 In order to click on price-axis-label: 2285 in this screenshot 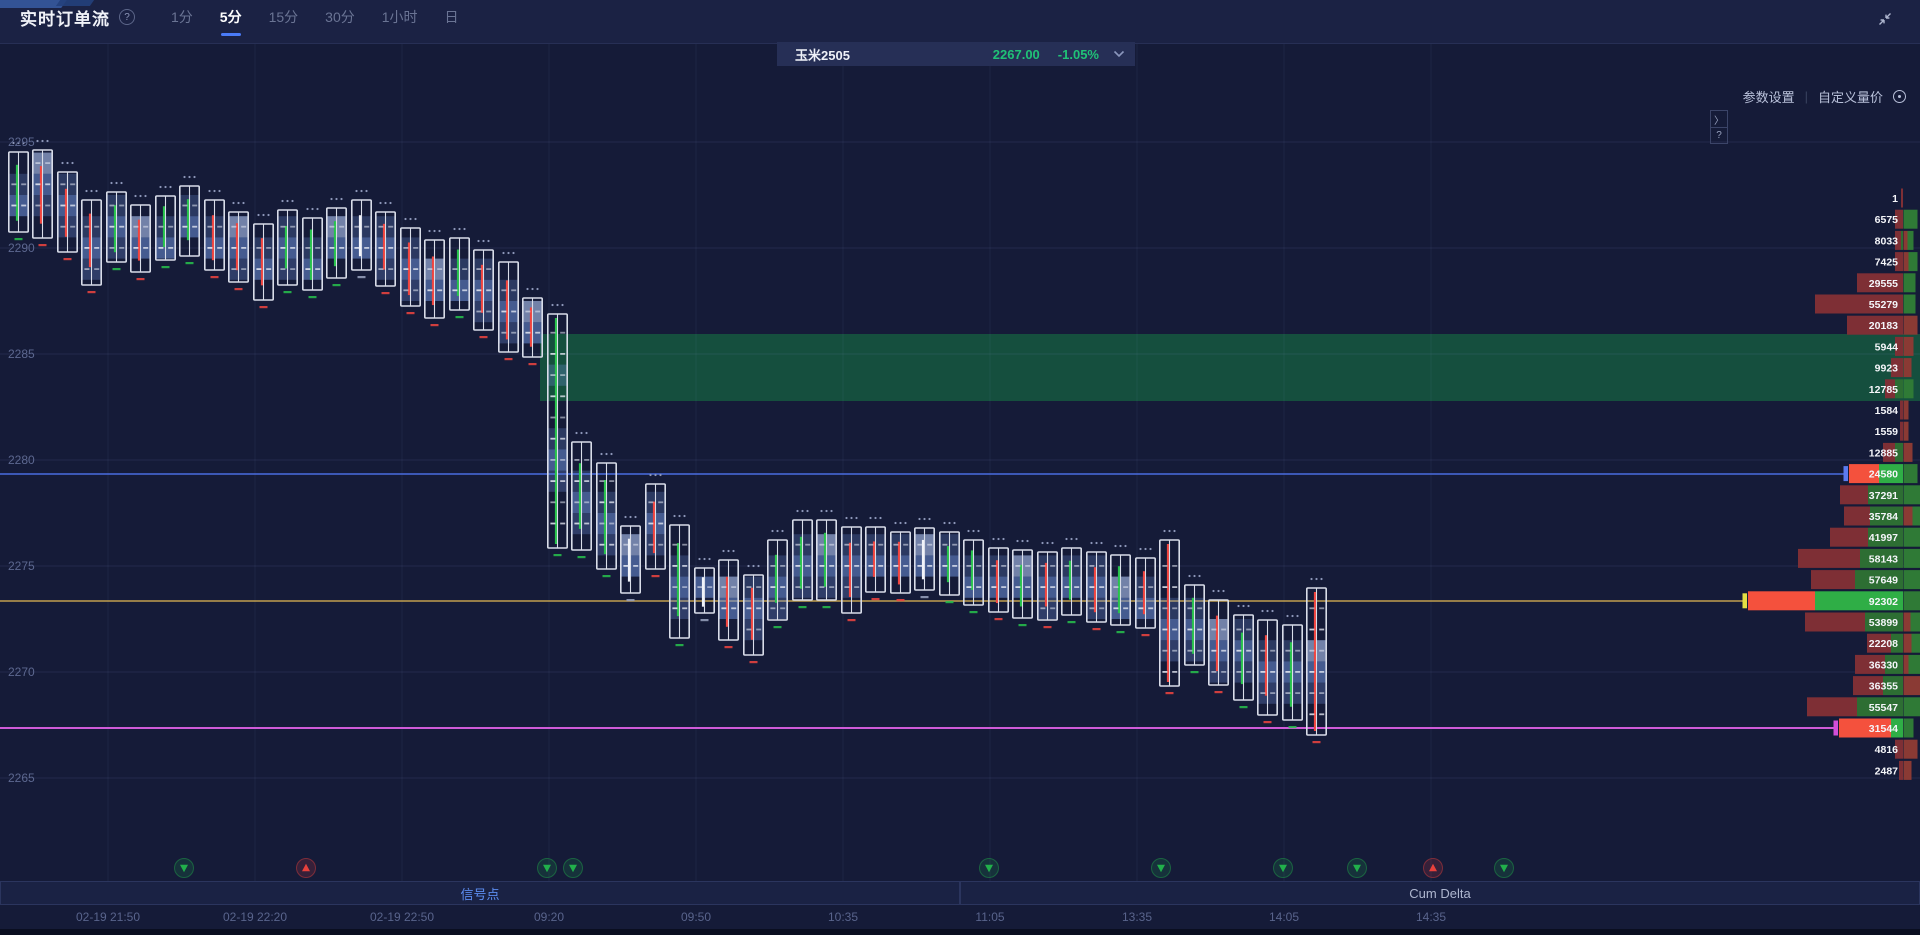, I will do `click(21, 354)`.